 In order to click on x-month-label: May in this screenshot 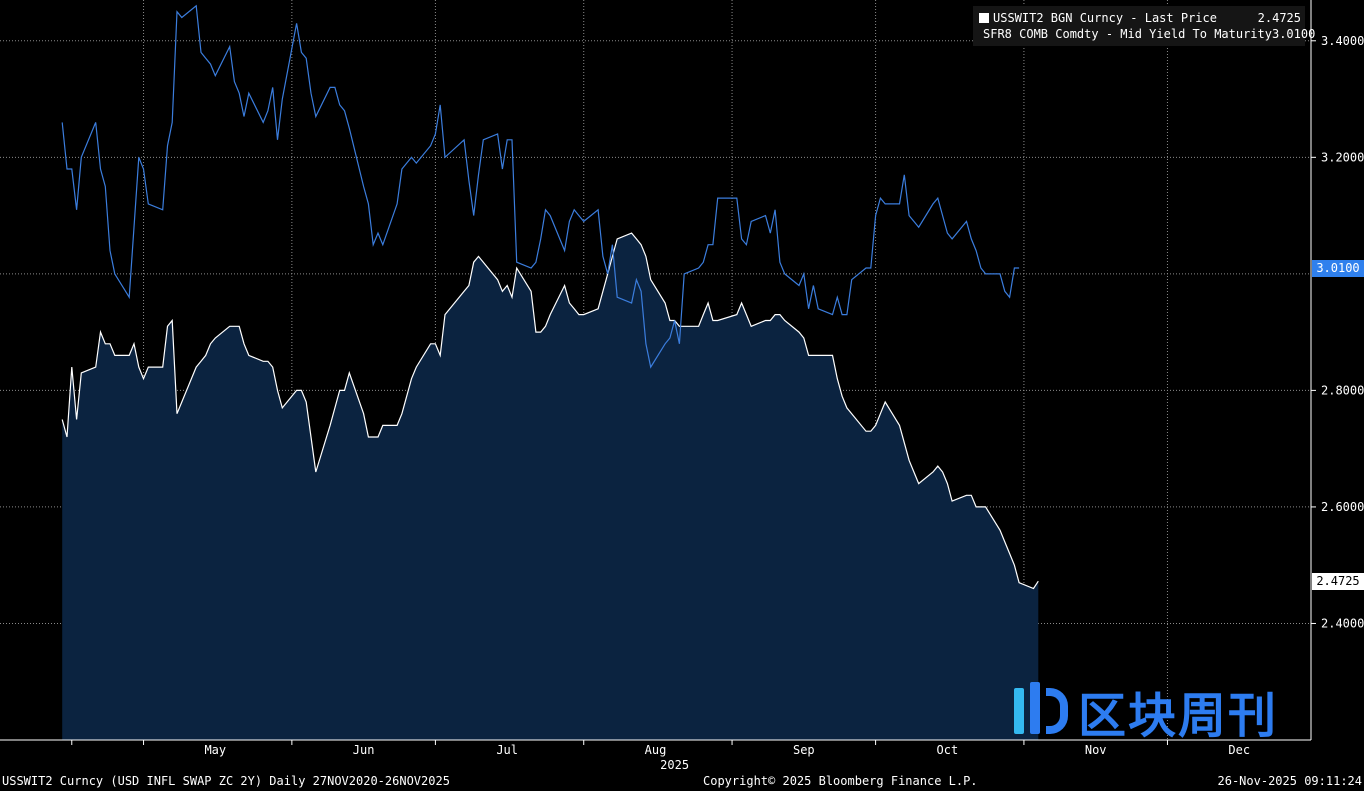, I will do `click(215, 750)`.